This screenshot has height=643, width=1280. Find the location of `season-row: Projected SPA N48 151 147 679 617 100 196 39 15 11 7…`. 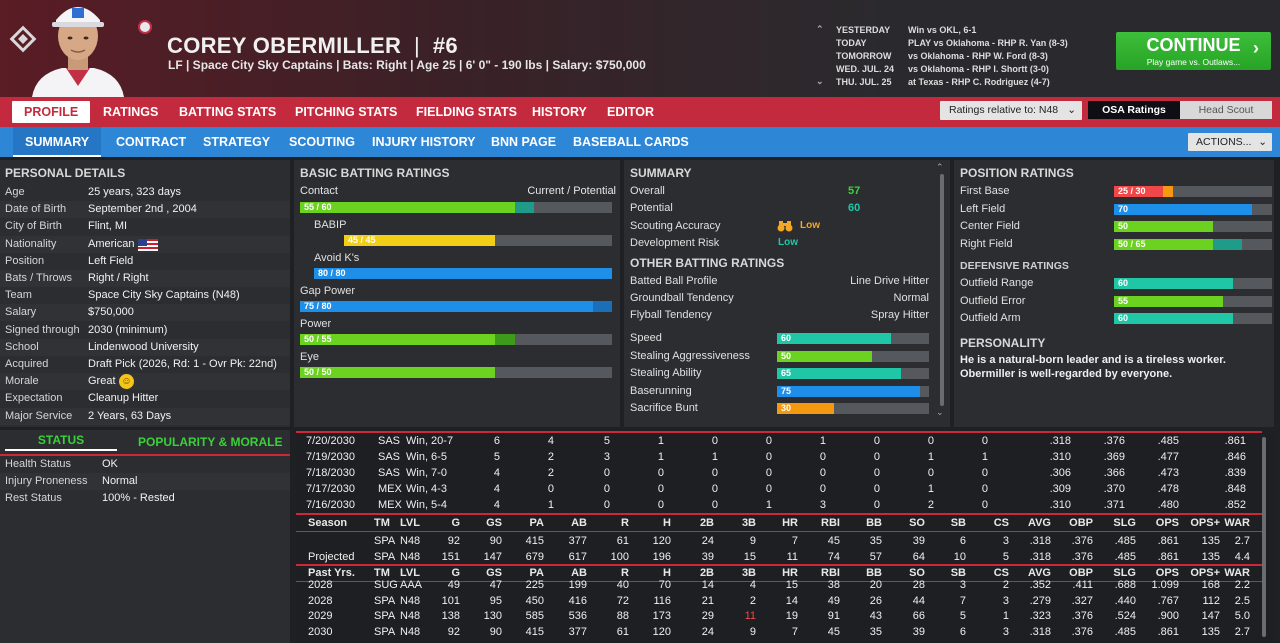

season-row: Projected SPA N48 151 147 679 617 100 196 39 15 11 7… is located at coordinates (779, 558).